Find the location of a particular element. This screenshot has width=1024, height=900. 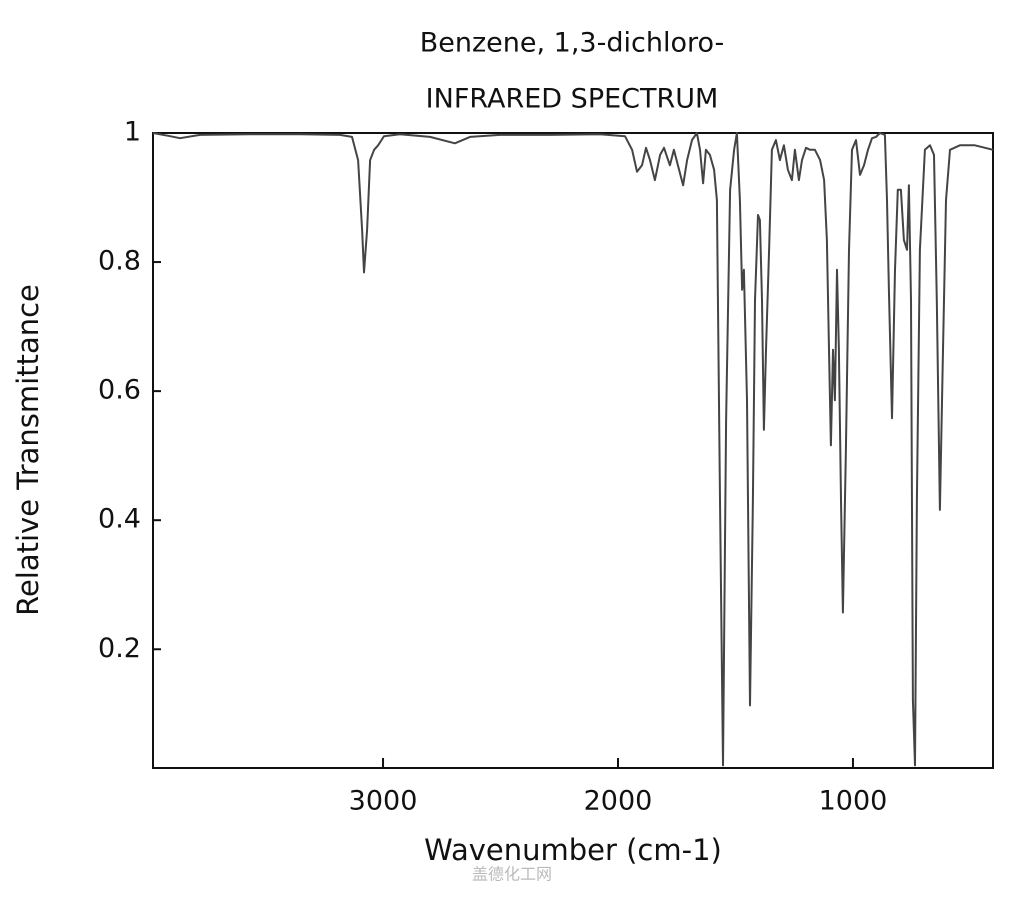

watermark: 盖德化工网 is located at coordinates (512, 874).